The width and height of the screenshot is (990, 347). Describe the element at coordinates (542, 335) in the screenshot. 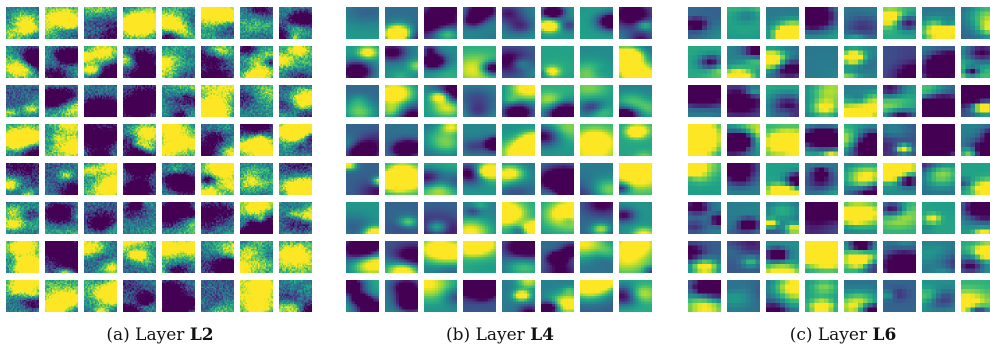

I see `caption-b-layer: L4` at that location.